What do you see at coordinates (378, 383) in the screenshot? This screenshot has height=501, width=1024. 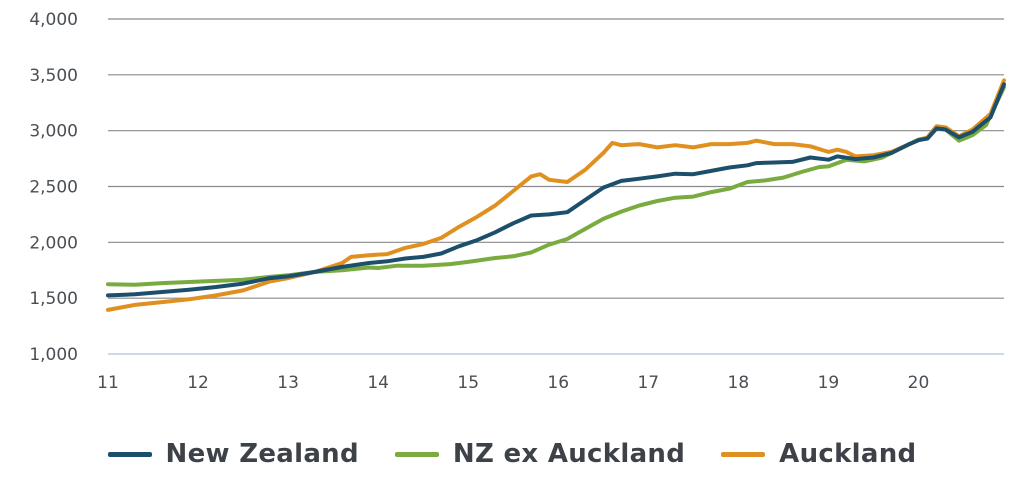 I see `x-tick-label: 14` at bounding box center [378, 383].